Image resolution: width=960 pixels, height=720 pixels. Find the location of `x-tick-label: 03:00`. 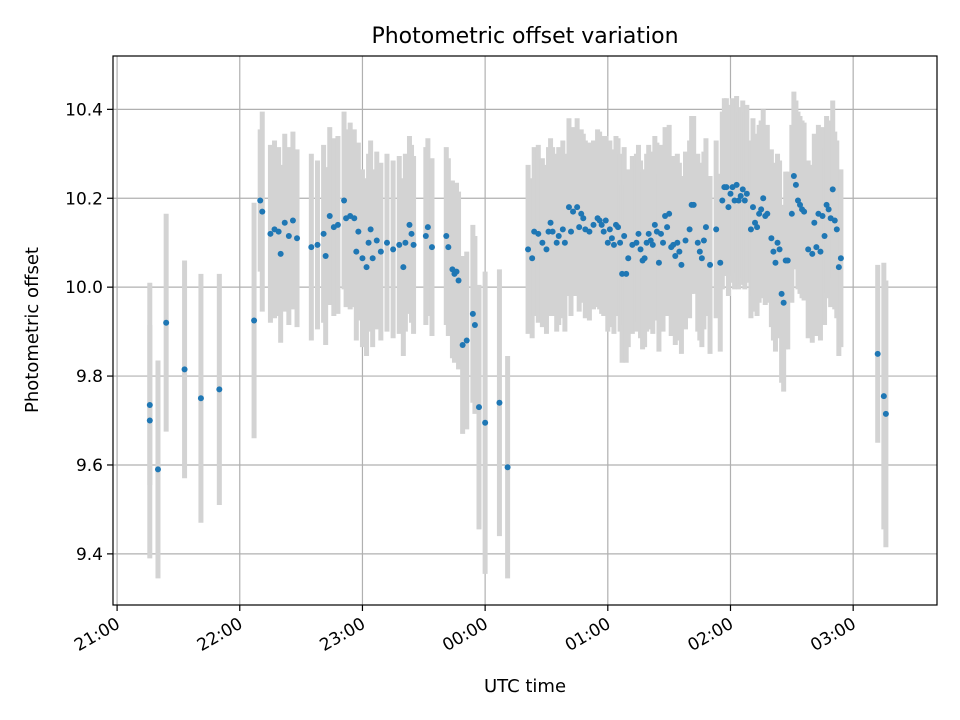

x-tick-label: 03:00 is located at coordinates (833, 635).